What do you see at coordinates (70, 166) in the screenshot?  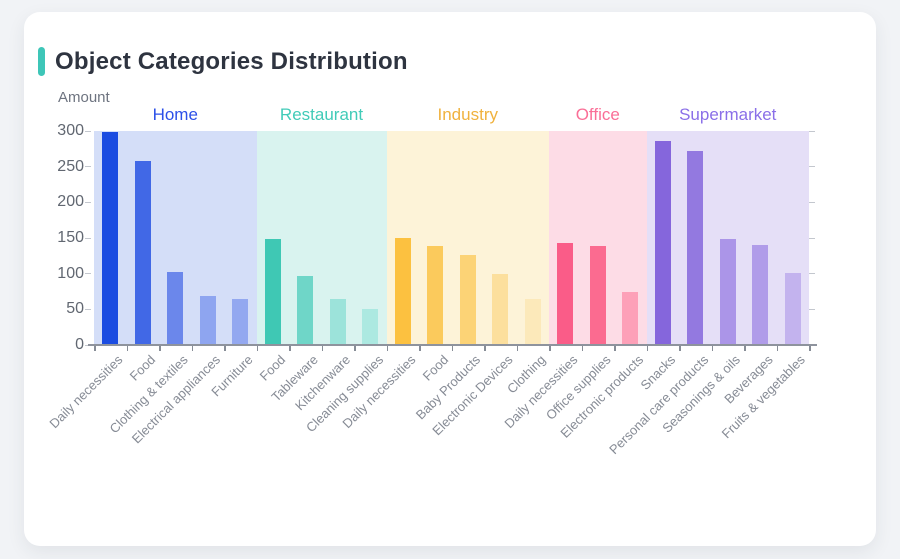 I see `y-tick-label: 250` at bounding box center [70, 166].